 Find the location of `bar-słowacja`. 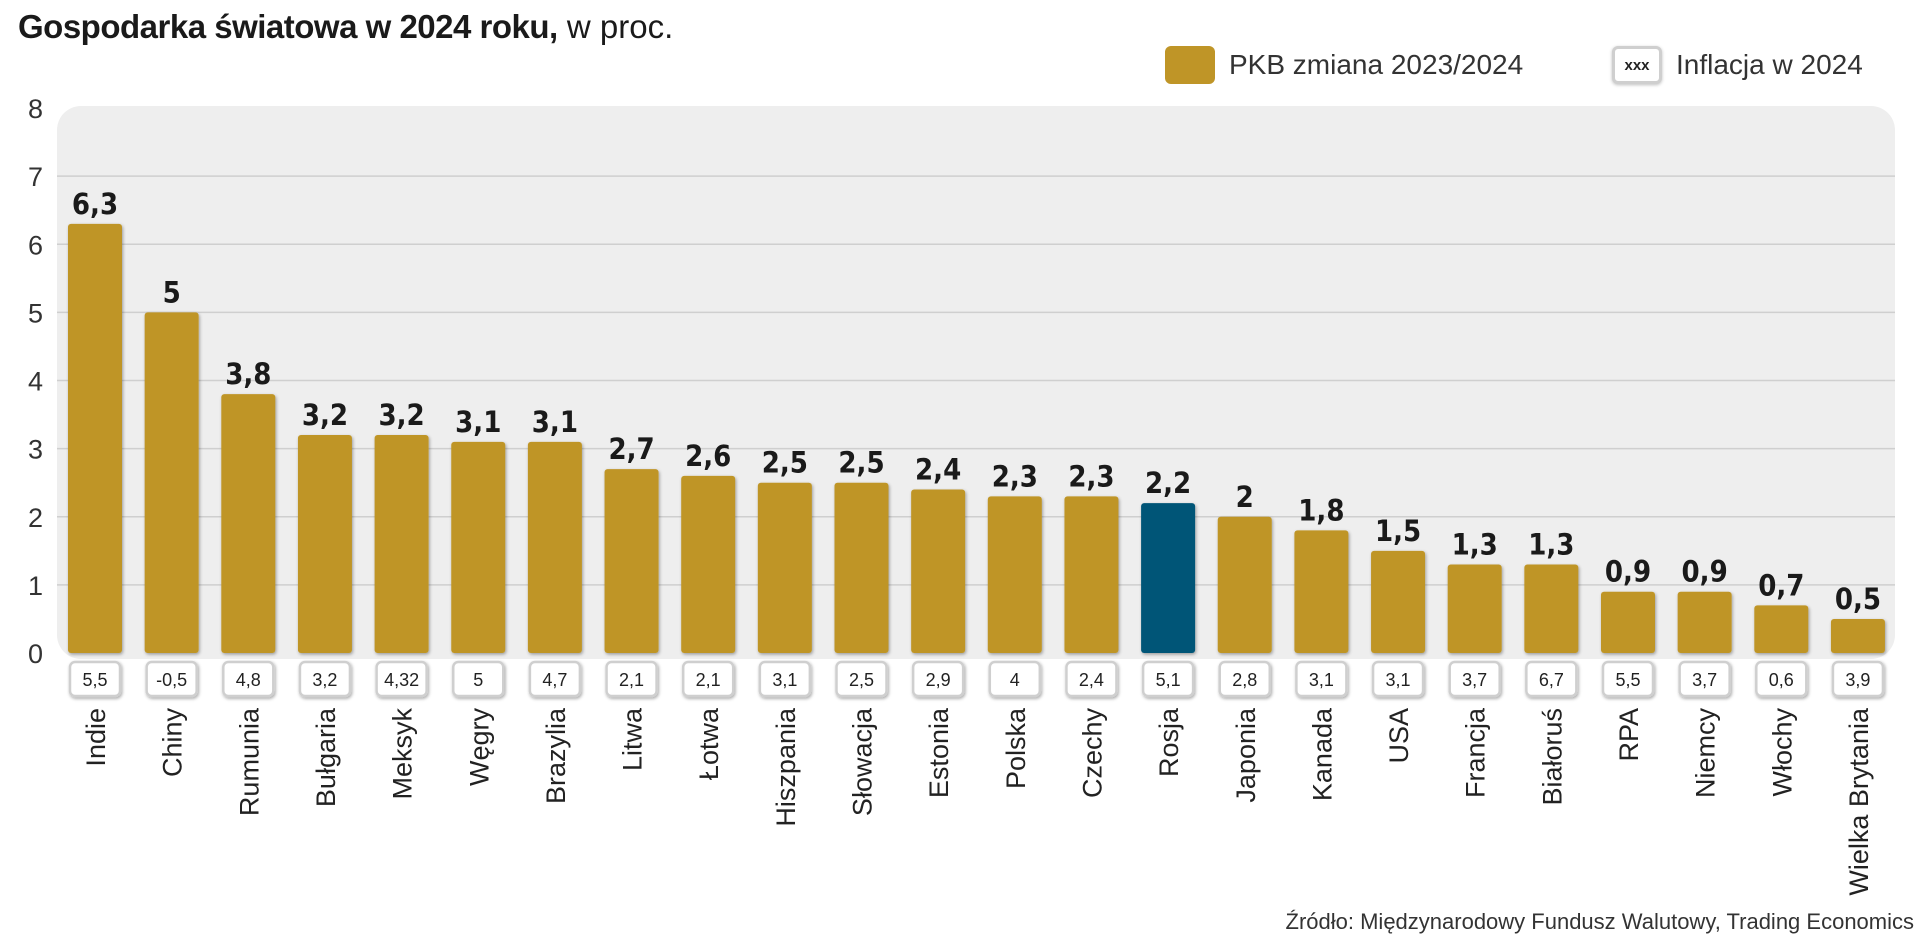

bar-słowacja is located at coordinates (861, 567).